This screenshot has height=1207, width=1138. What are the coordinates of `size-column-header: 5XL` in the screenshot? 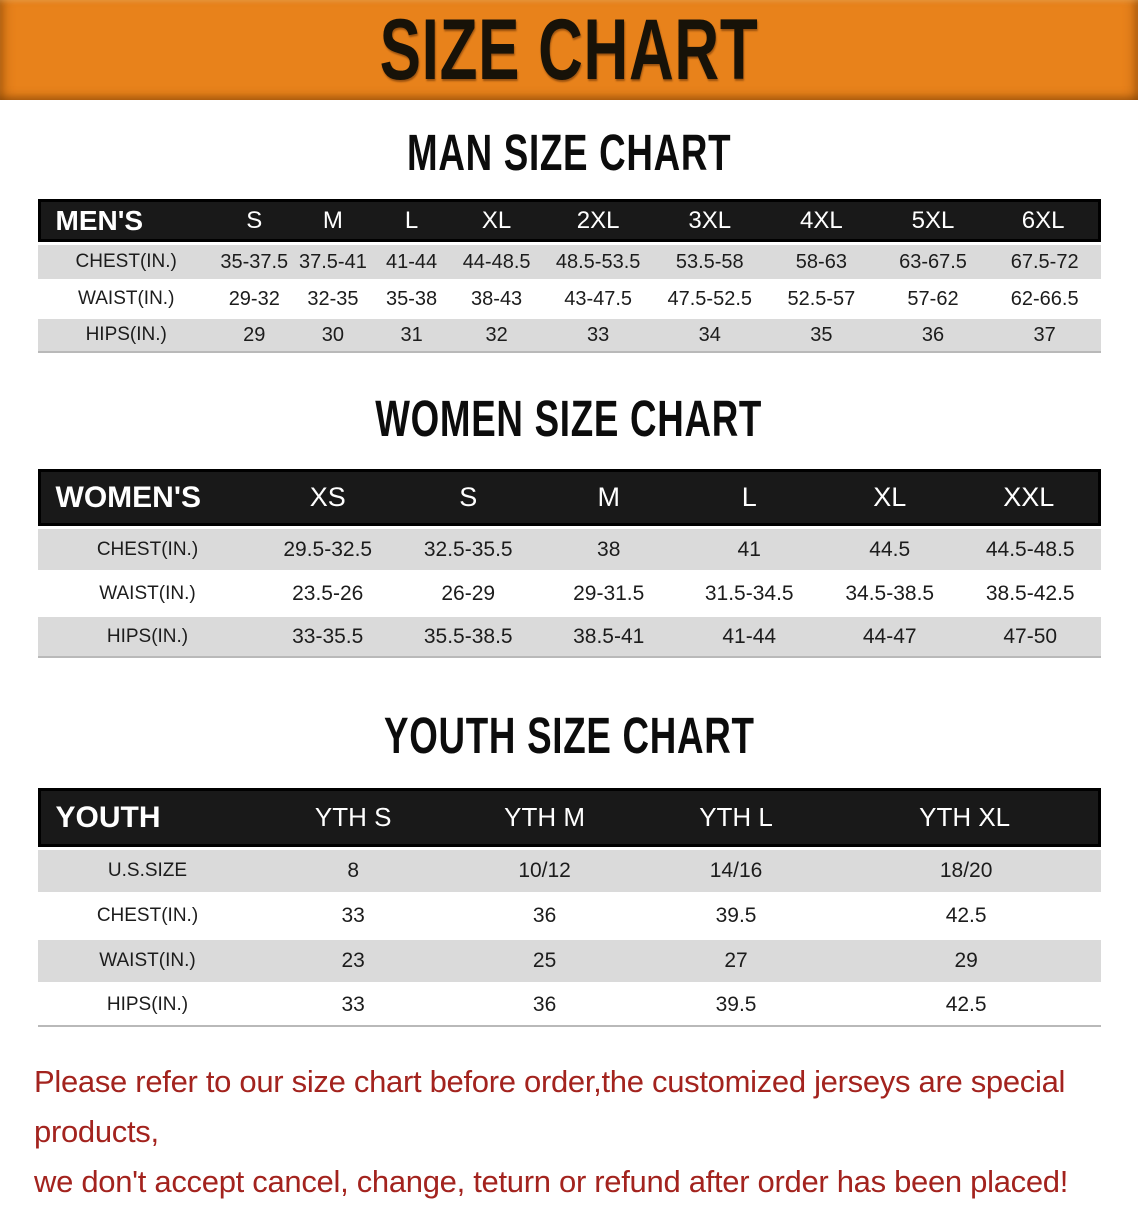 It's located at (933, 220).